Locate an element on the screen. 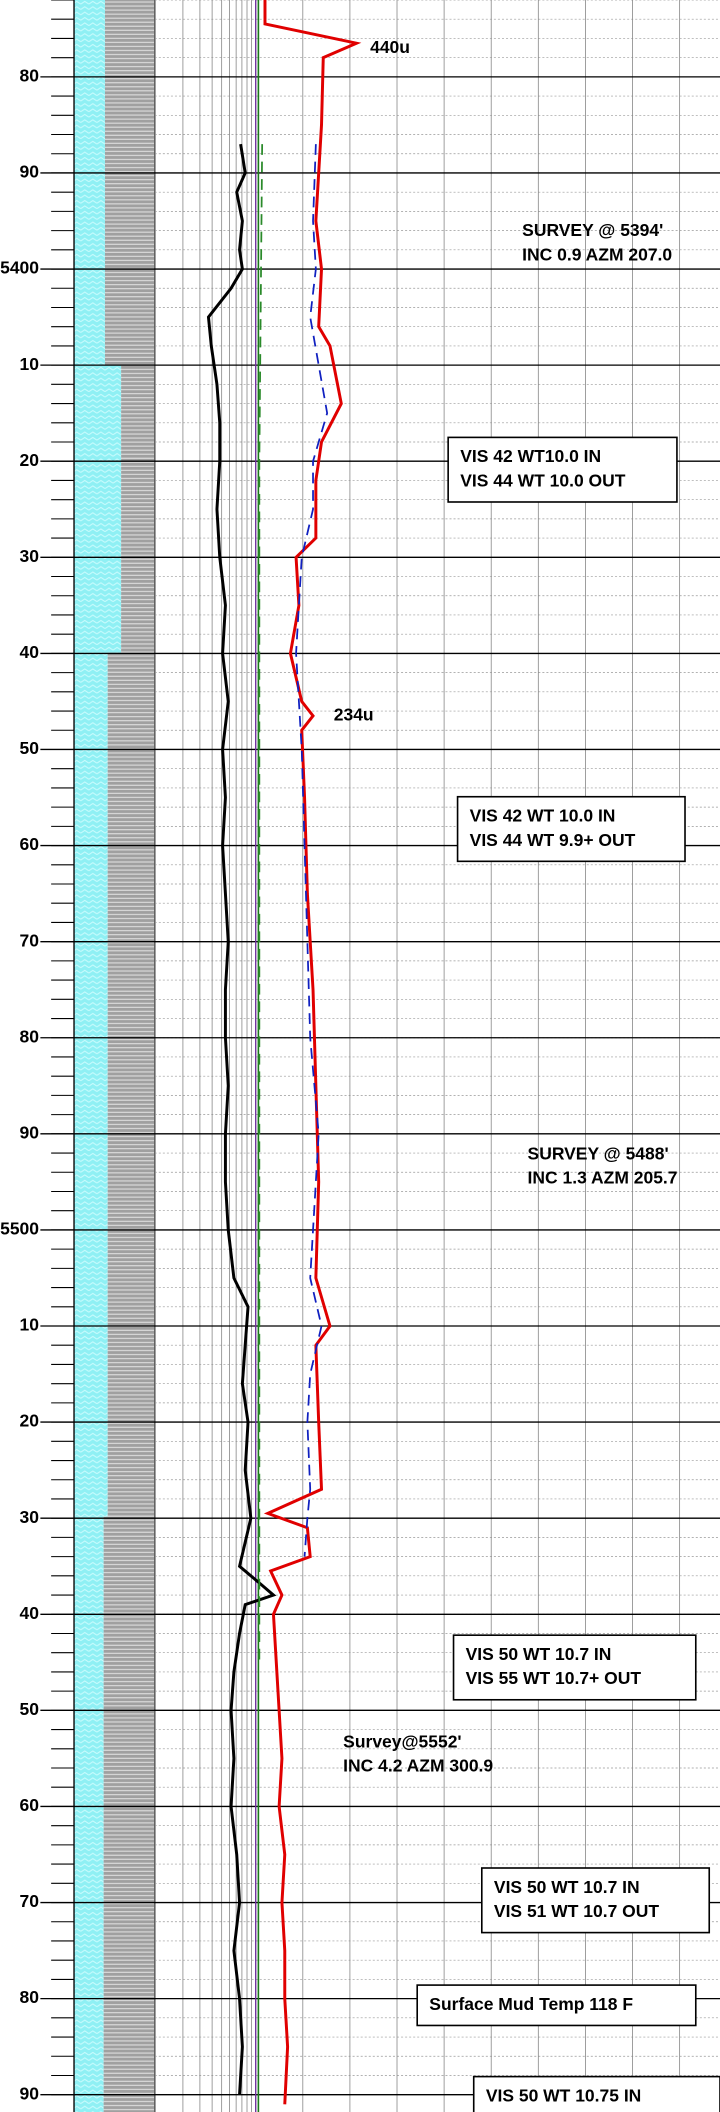 The width and height of the screenshot is (720, 2112). depth-label: 5500 is located at coordinates (19, 1229).